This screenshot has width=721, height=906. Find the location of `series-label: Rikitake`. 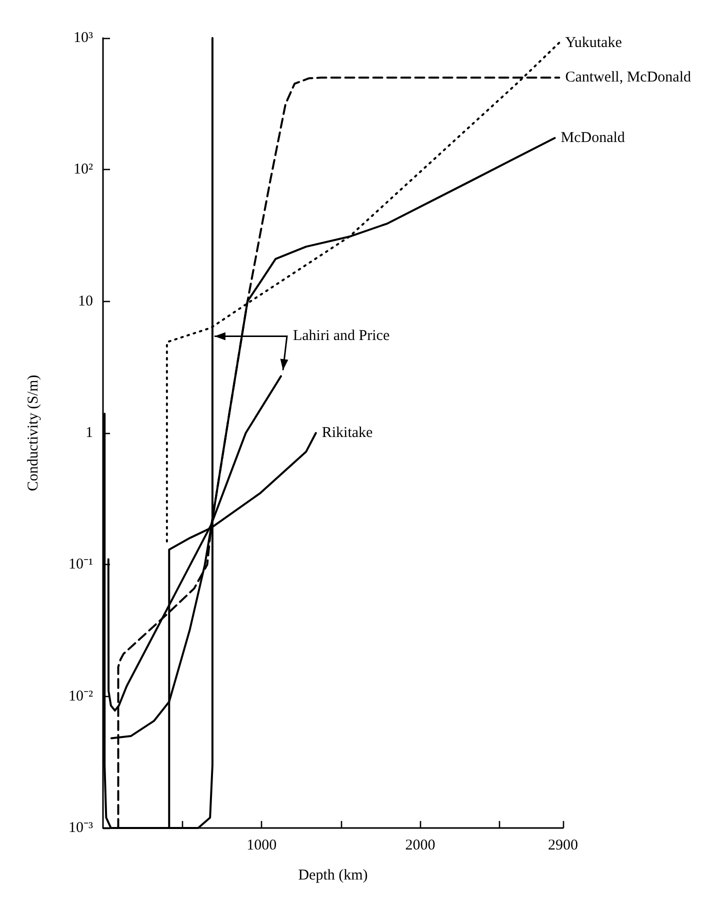

series-label: Rikitake is located at coordinates (348, 433).